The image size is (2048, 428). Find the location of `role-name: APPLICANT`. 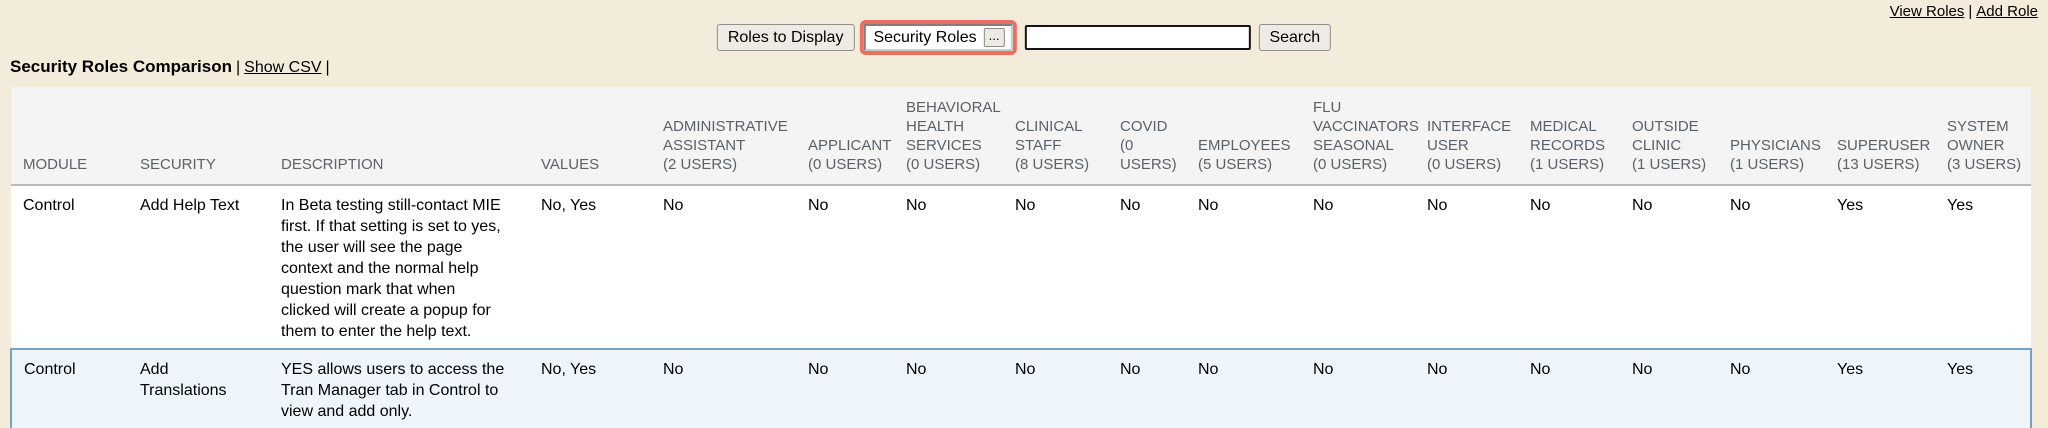

role-name: APPLICANT is located at coordinates (850, 145).